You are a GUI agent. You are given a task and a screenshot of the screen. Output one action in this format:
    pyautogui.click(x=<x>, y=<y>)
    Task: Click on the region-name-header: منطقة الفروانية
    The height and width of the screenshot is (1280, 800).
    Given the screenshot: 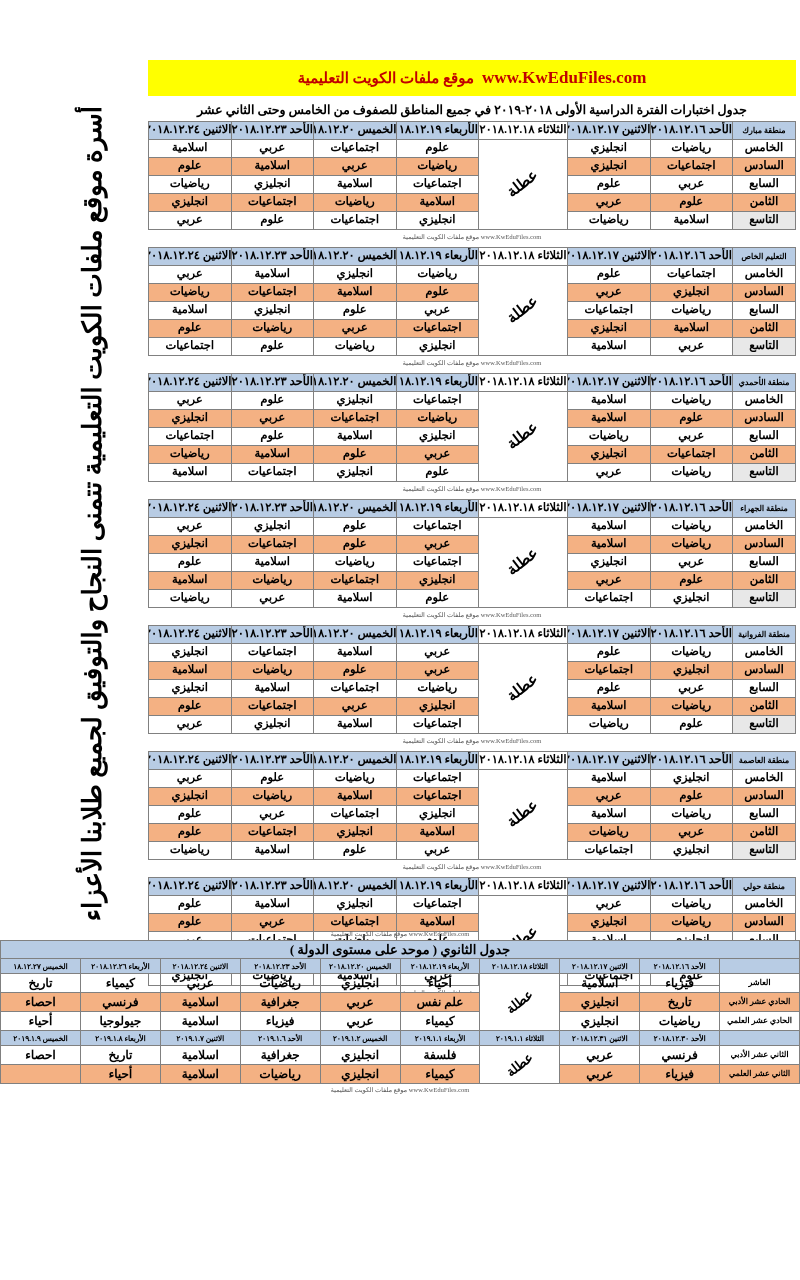 What is the action you would take?
    pyautogui.click(x=764, y=634)
    